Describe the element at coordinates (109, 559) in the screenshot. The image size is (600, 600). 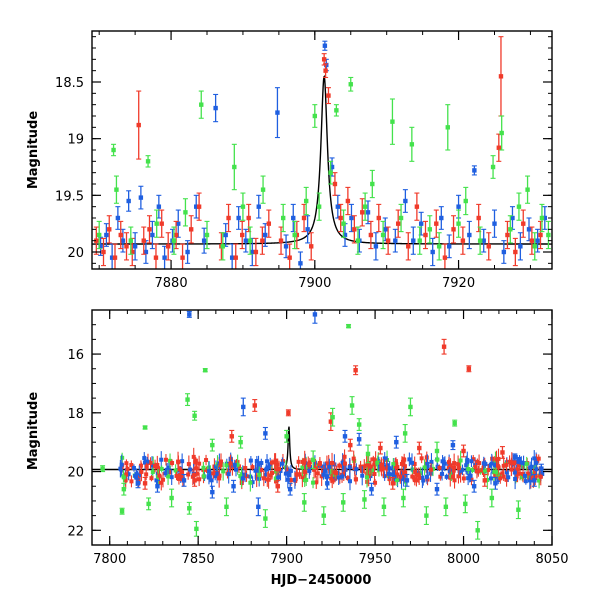
I see `x-tick-label: 7800` at that location.